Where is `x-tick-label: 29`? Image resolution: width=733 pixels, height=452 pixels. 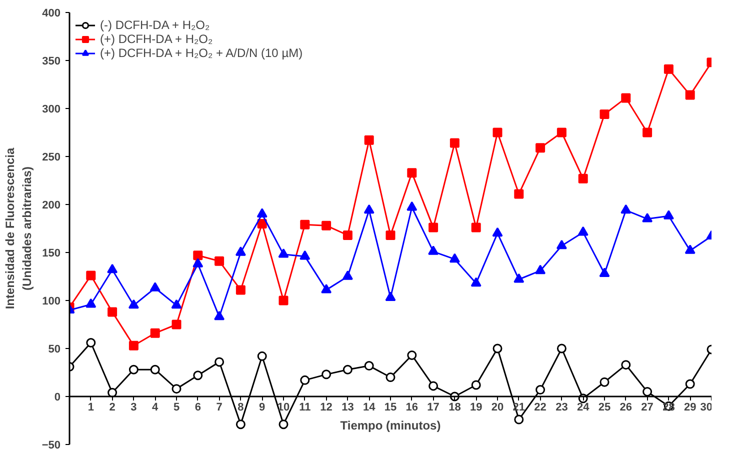 x-tick-label: 29 is located at coordinates (690, 408).